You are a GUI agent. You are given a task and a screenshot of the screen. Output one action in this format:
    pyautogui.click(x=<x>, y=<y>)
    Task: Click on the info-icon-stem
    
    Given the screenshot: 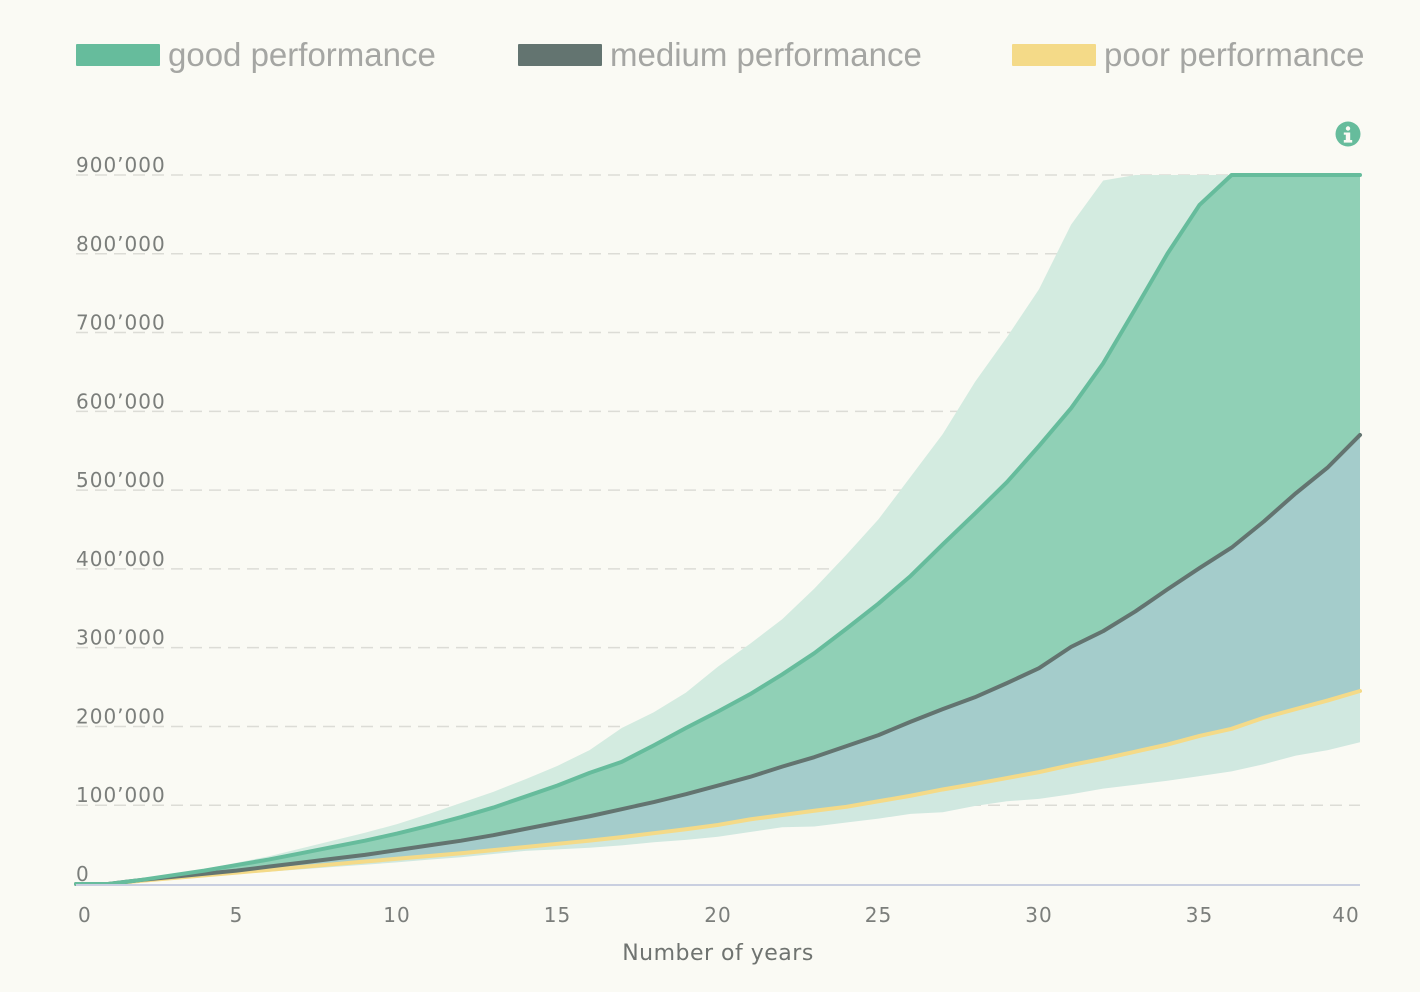 What is the action you would take?
    pyautogui.click(x=1348, y=137)
    